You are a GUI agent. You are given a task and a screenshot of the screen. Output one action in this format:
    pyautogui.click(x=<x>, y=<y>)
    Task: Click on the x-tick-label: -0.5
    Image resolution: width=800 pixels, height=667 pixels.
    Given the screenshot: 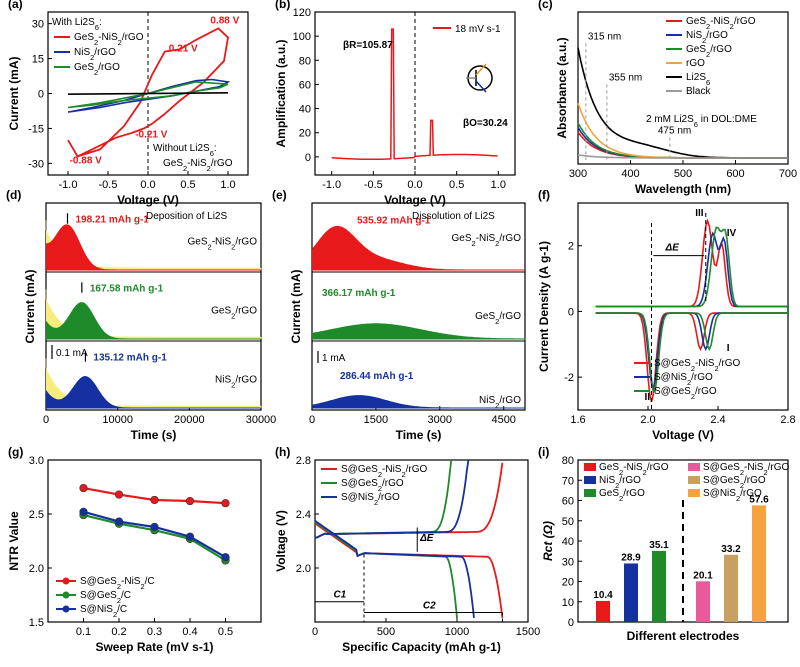 What is the action you would take?
    pyautogui.click(x=373, y=185)
    